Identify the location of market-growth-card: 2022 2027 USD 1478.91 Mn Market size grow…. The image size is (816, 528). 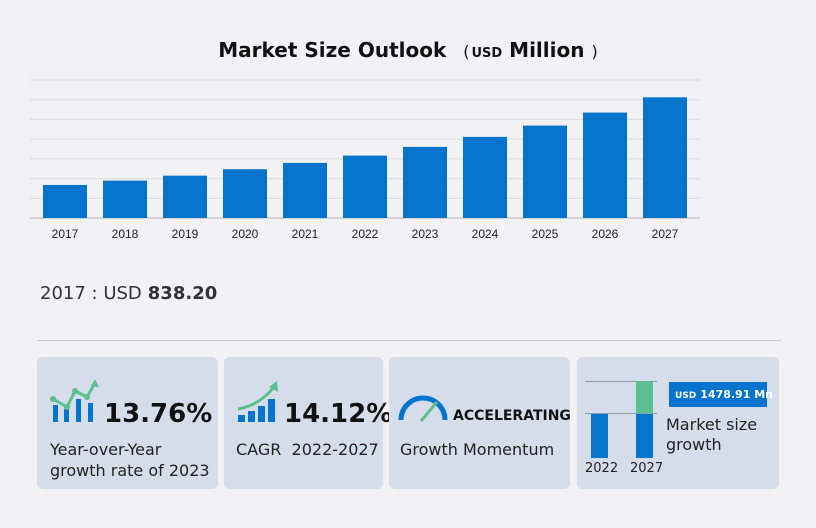
(678, 423).